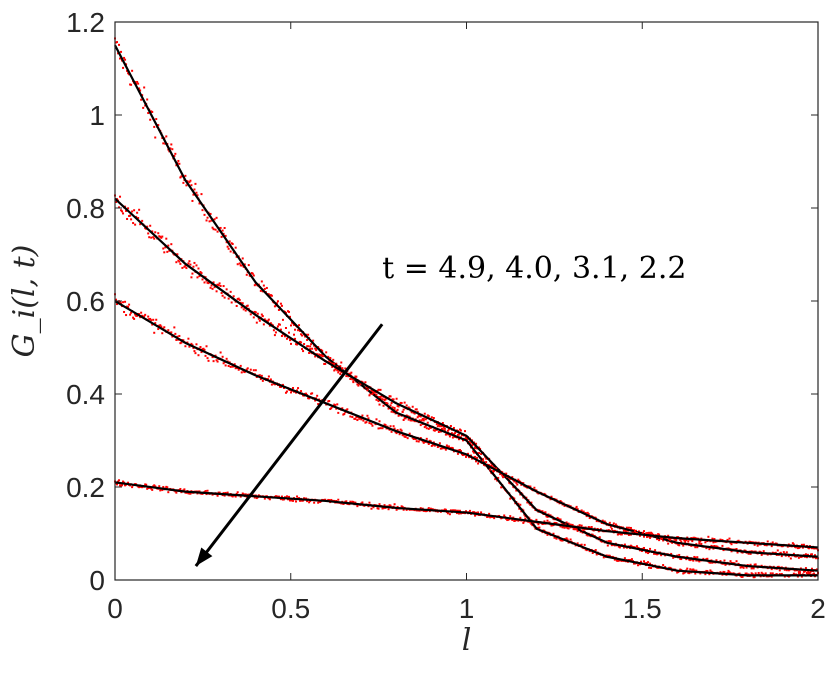 The height and width of the screenshot is (674, 830). What do you see at coordinates (534, 268) in the screenshot?
I see `annotation-text: t = 4.9, 4.0, 3.1, 2.2` at bounding box center [534, 268].